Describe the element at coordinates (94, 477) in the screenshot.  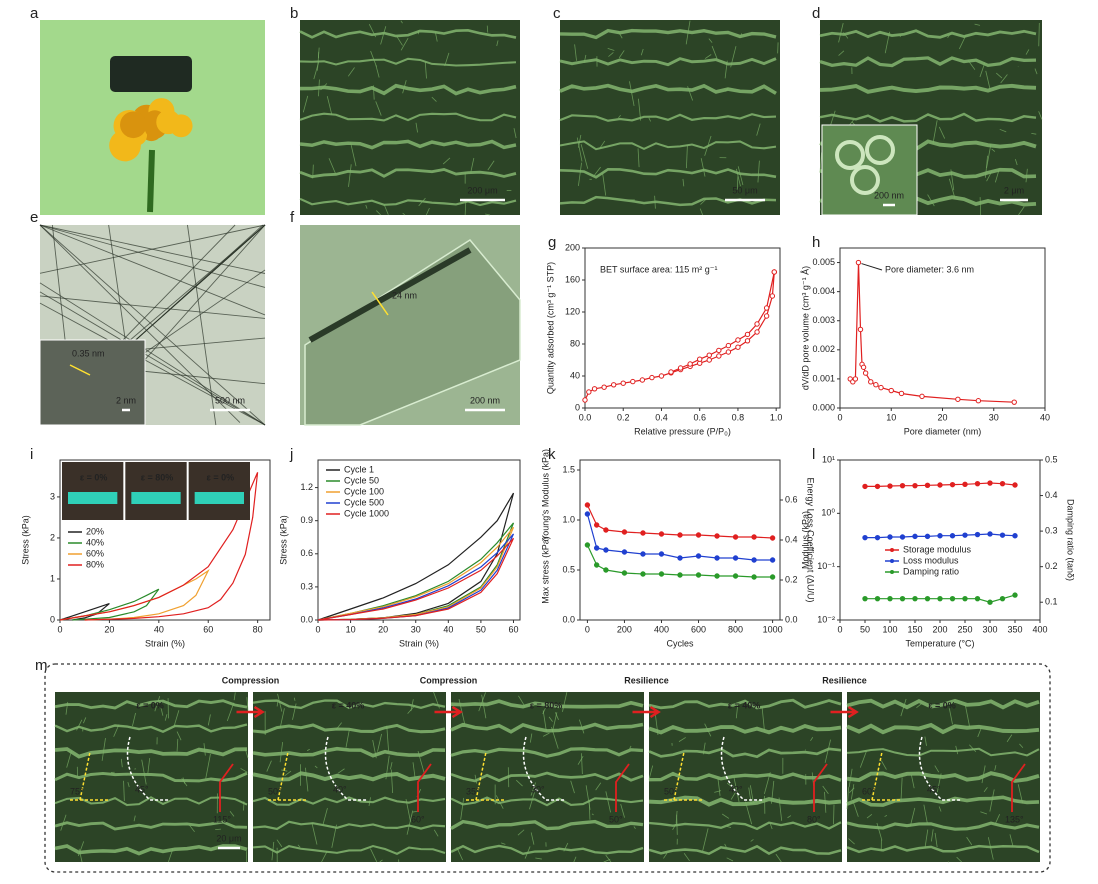
I see `inset-label: ε = 0%` at that location.